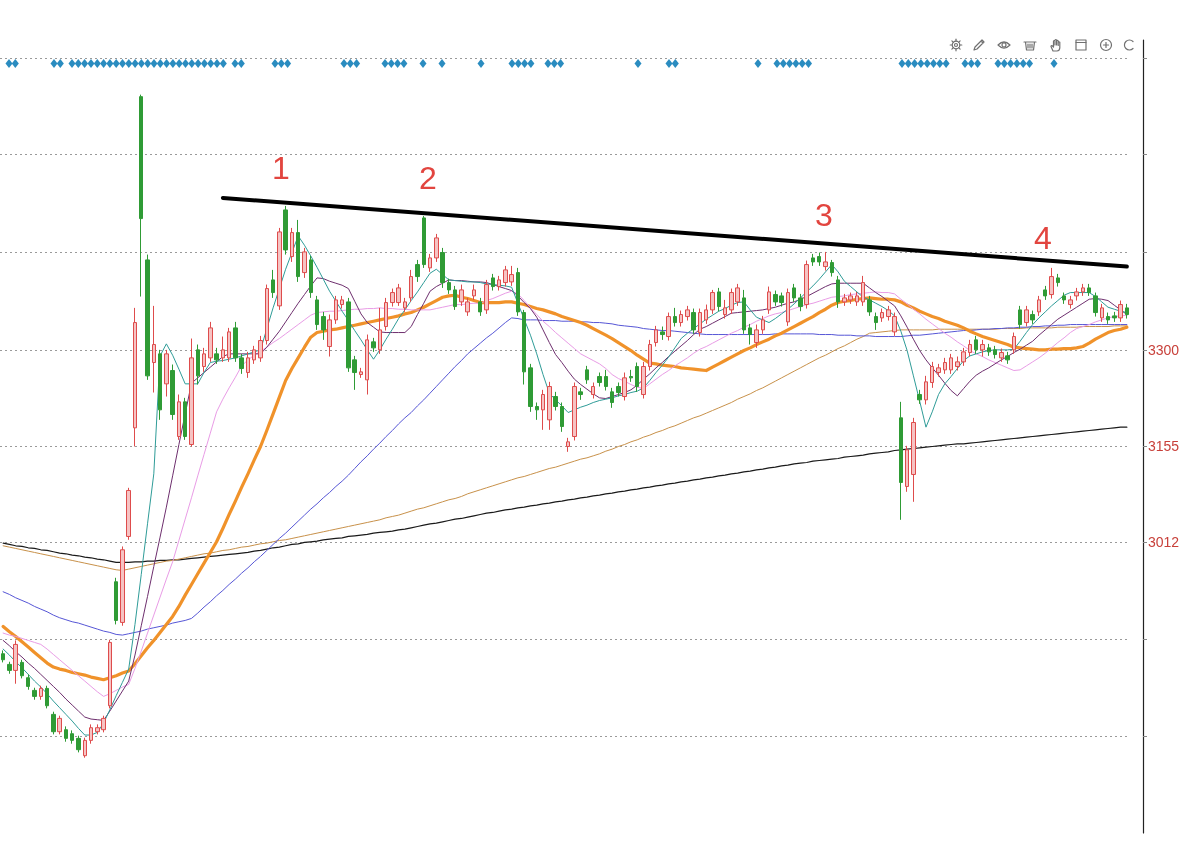  I want to click on y-tick-label: 3155, so click(1164, 446).